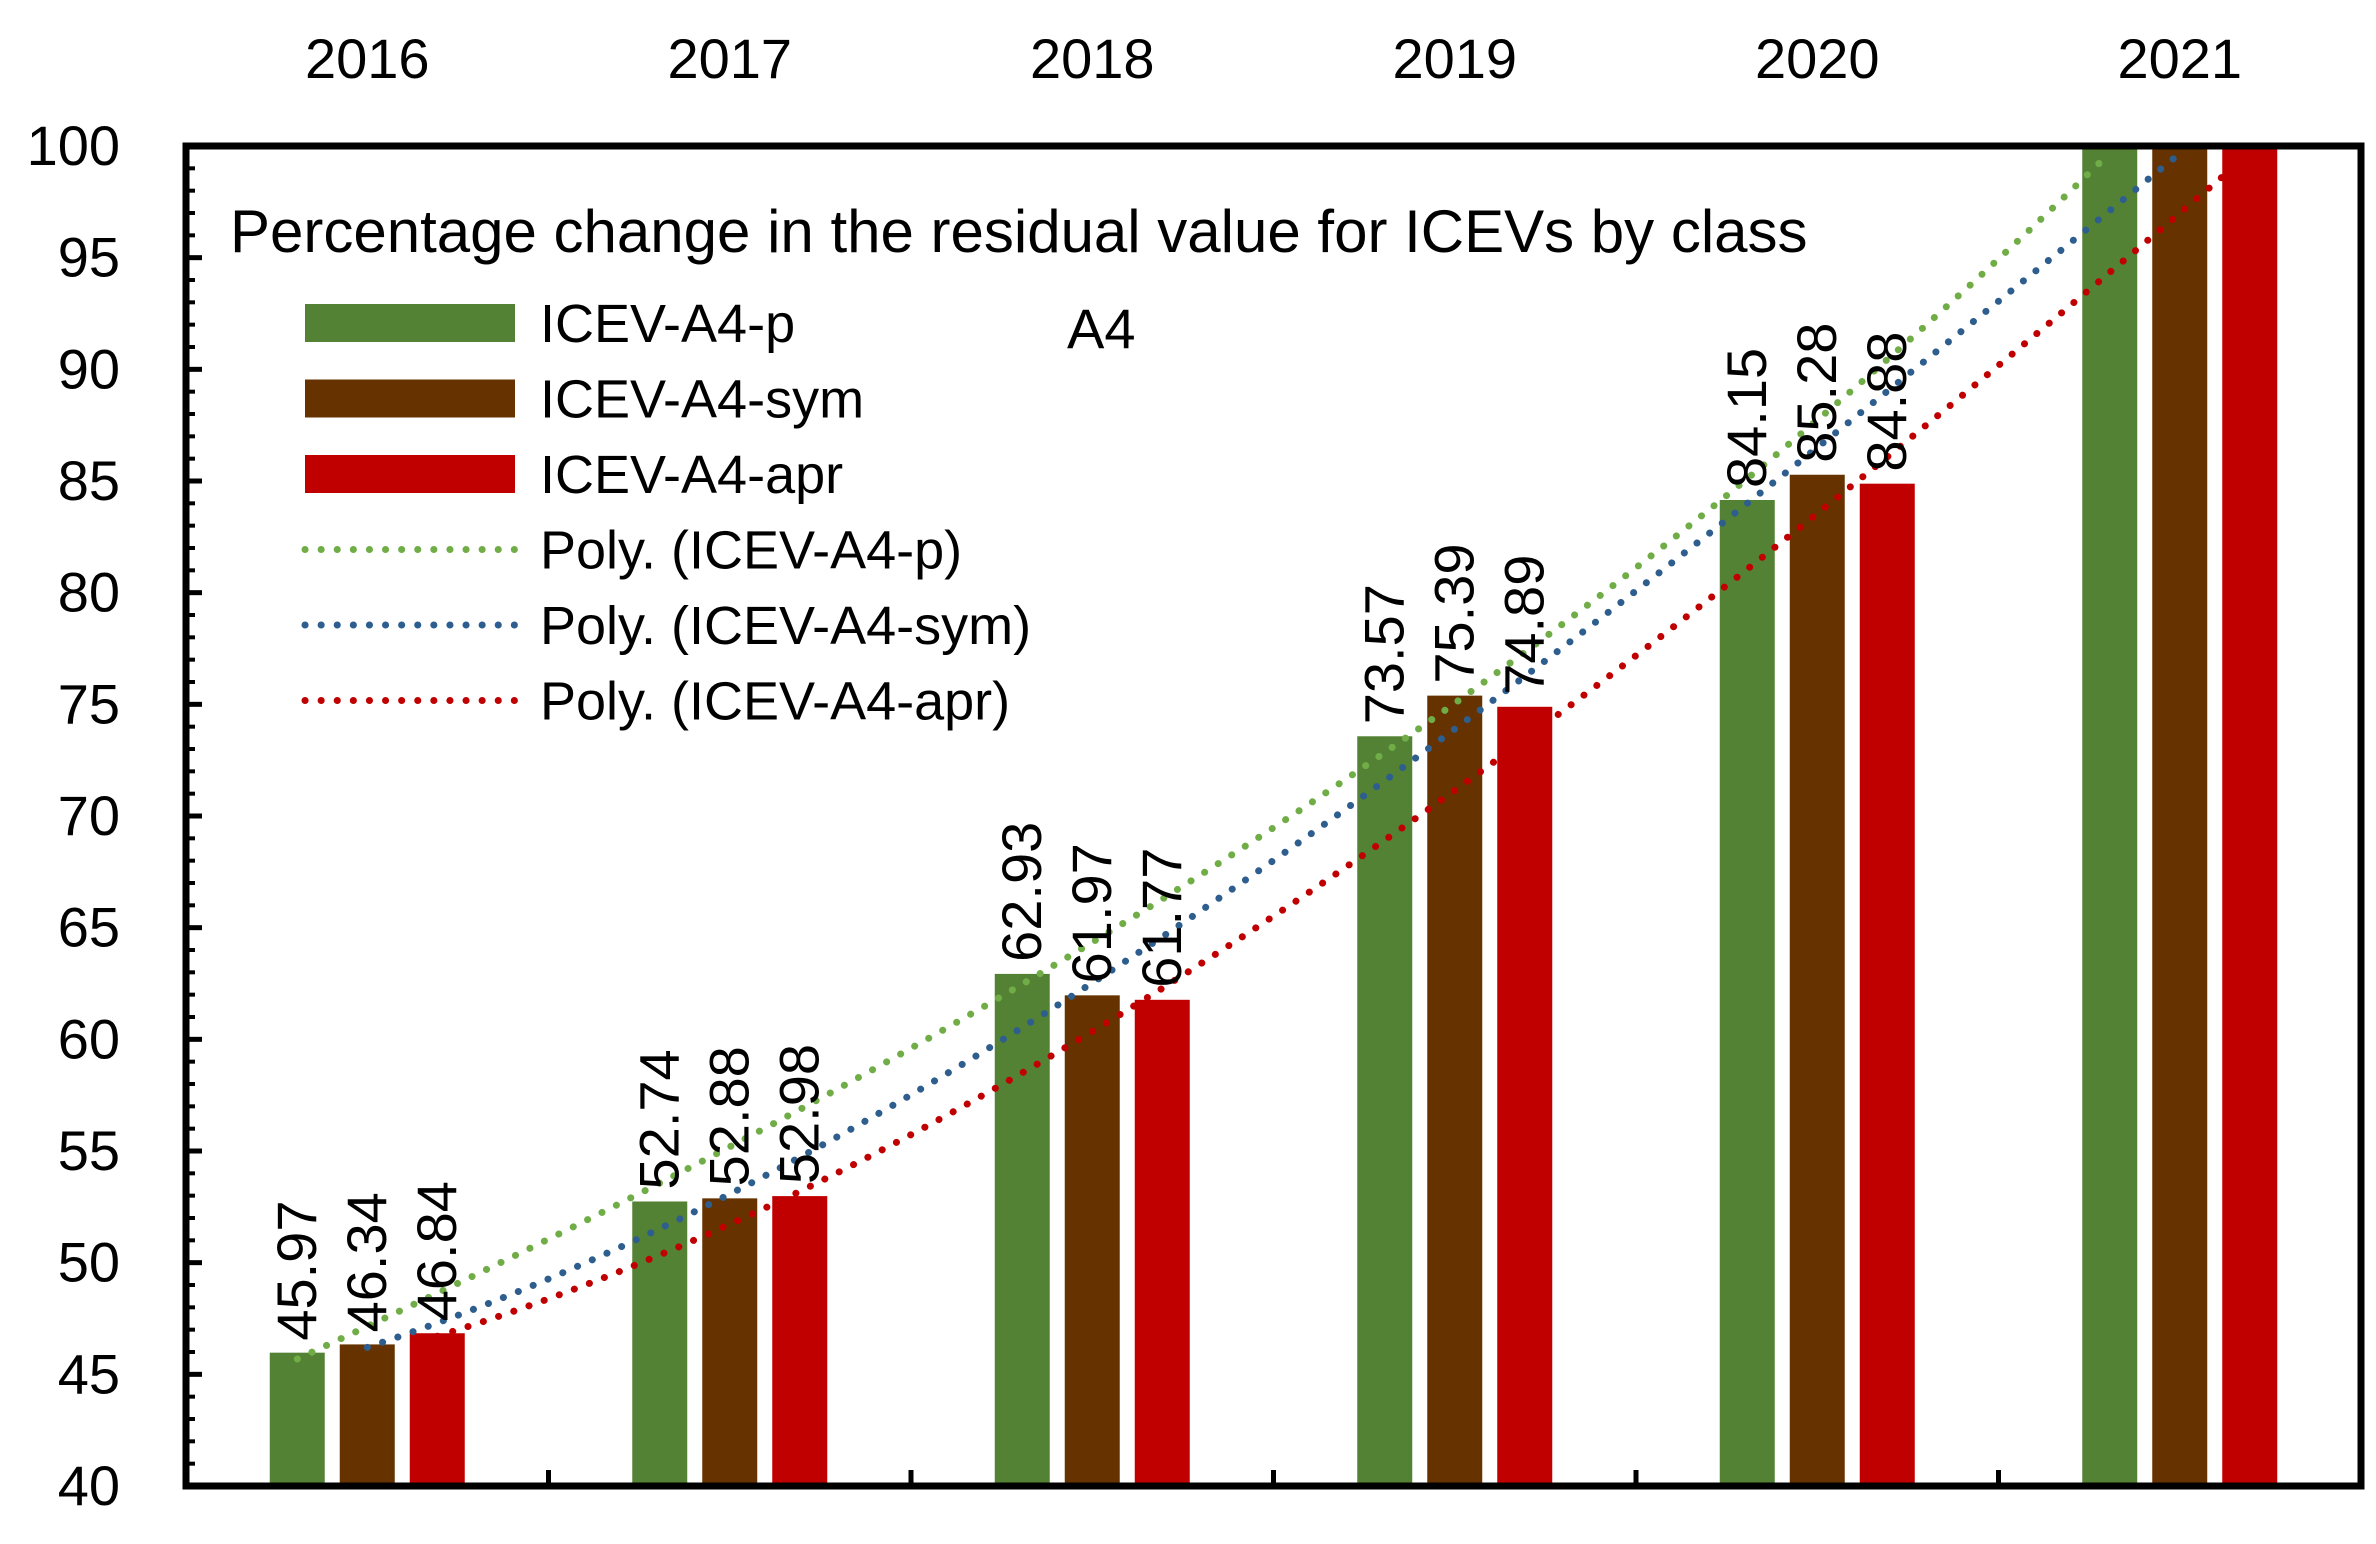  Describe the element at coordinates (785, 626) in the screenshot. I see `legend-label: Poly. (ICEV-A4-sym)` at that location.